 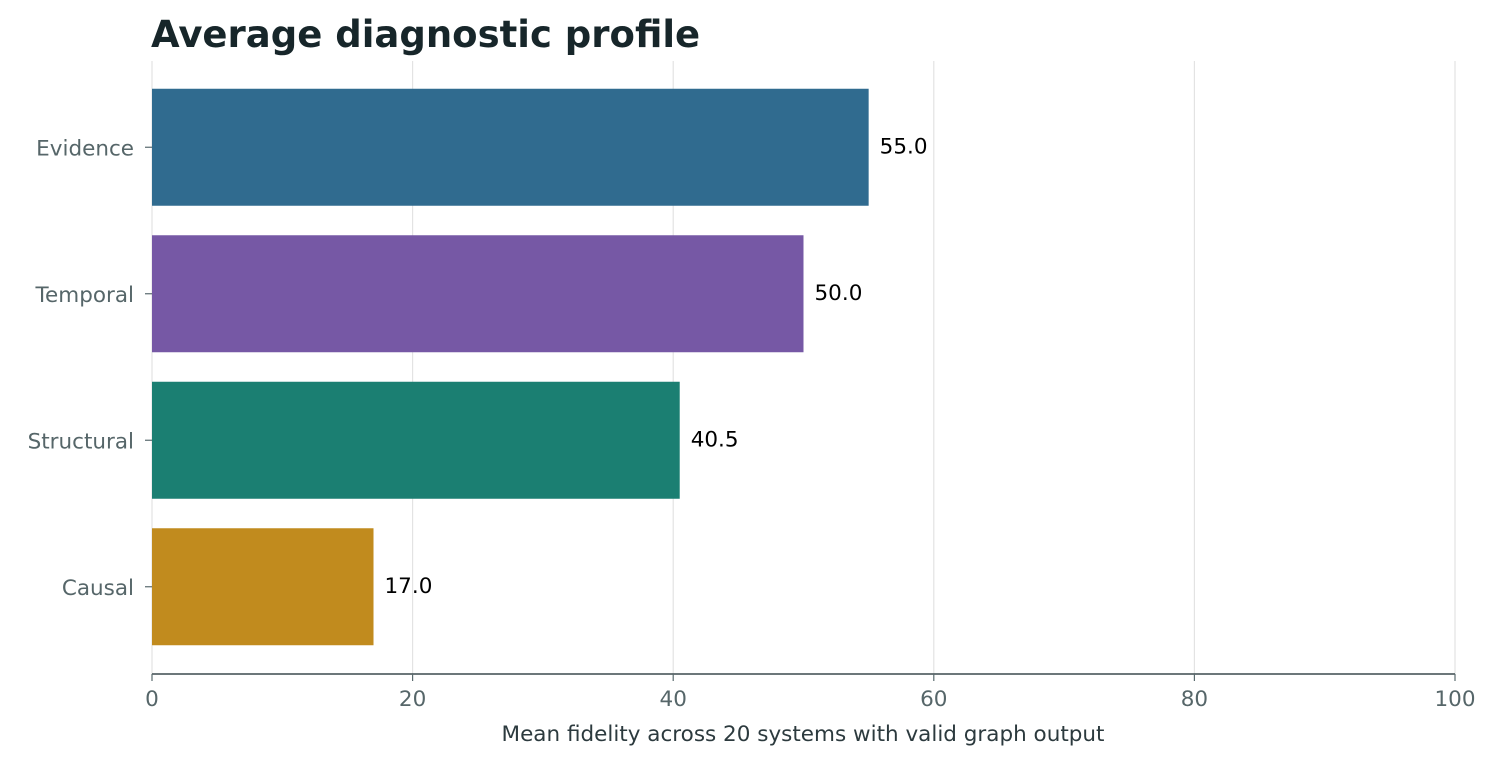 I want to click on x-tick-label: 40, so click(x=673, y=699).